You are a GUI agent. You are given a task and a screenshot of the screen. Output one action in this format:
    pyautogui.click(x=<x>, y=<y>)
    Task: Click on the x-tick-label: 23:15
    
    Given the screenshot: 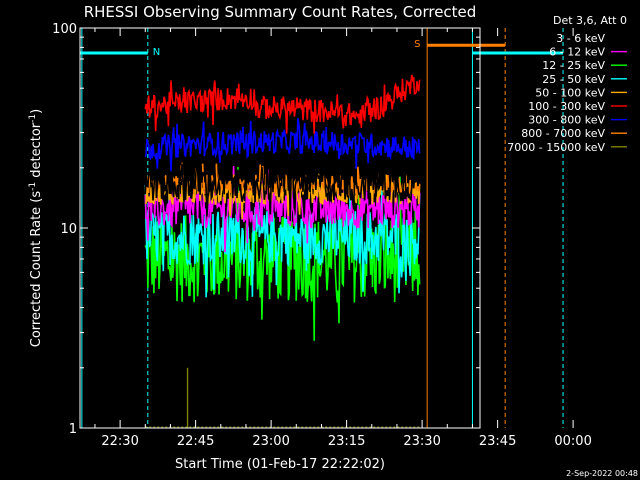 What is the action you would take?
    pyautogui.click(x=346, y=441)
    